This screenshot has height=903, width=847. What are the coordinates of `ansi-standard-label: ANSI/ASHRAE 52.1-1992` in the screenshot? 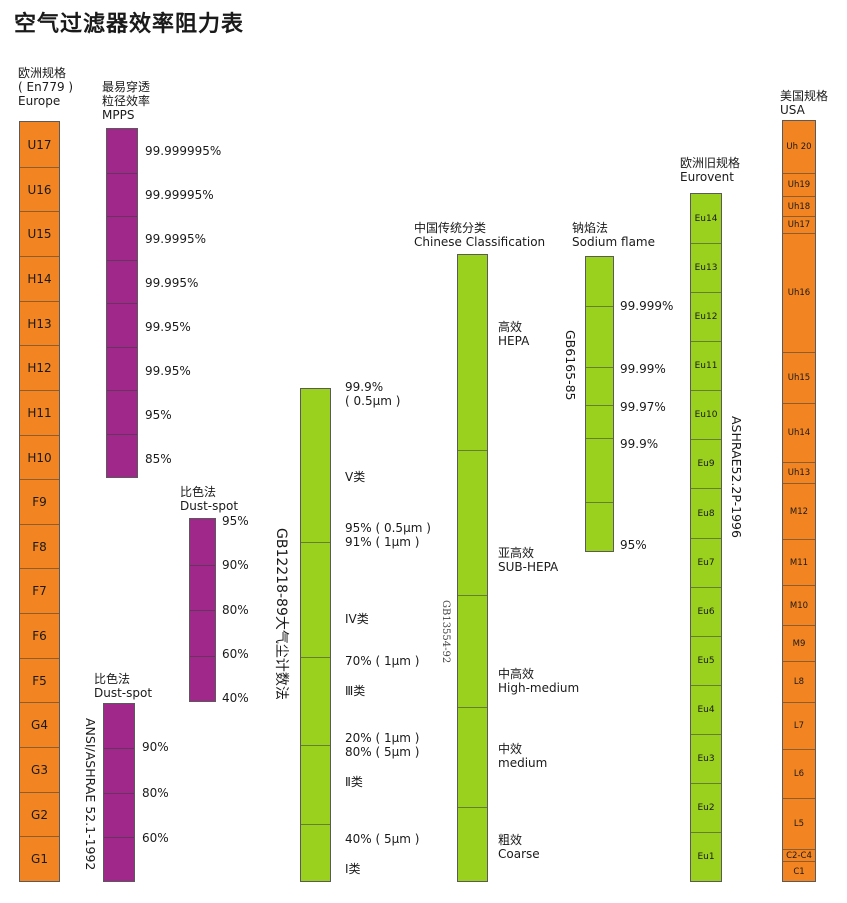 It's located at (90, 794).